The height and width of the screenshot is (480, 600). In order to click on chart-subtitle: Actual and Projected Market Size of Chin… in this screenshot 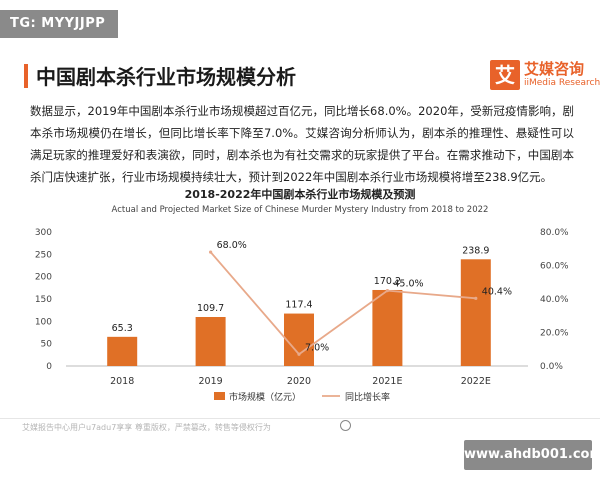, I will do `click(300, 210)`.